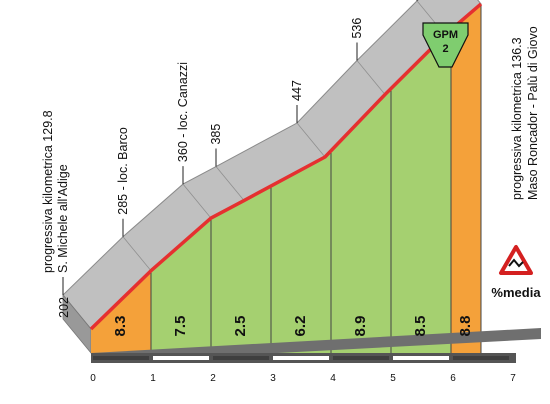 The width and height of the screenshot is (550, 404). Describe the element at coordinates (273, 378) in the screenshot. I see `km-tick-label: 3` at that location.